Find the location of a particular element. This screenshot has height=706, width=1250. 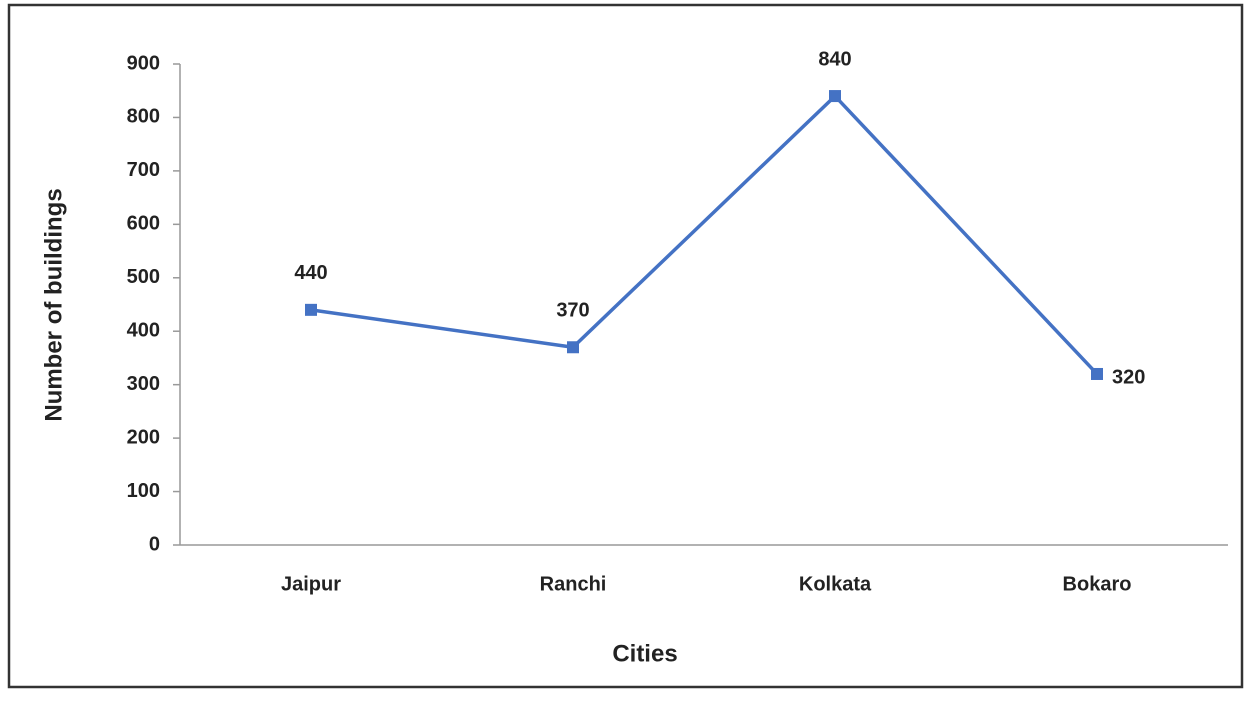

data-label: 320 is located at coordinates (1128, 377).